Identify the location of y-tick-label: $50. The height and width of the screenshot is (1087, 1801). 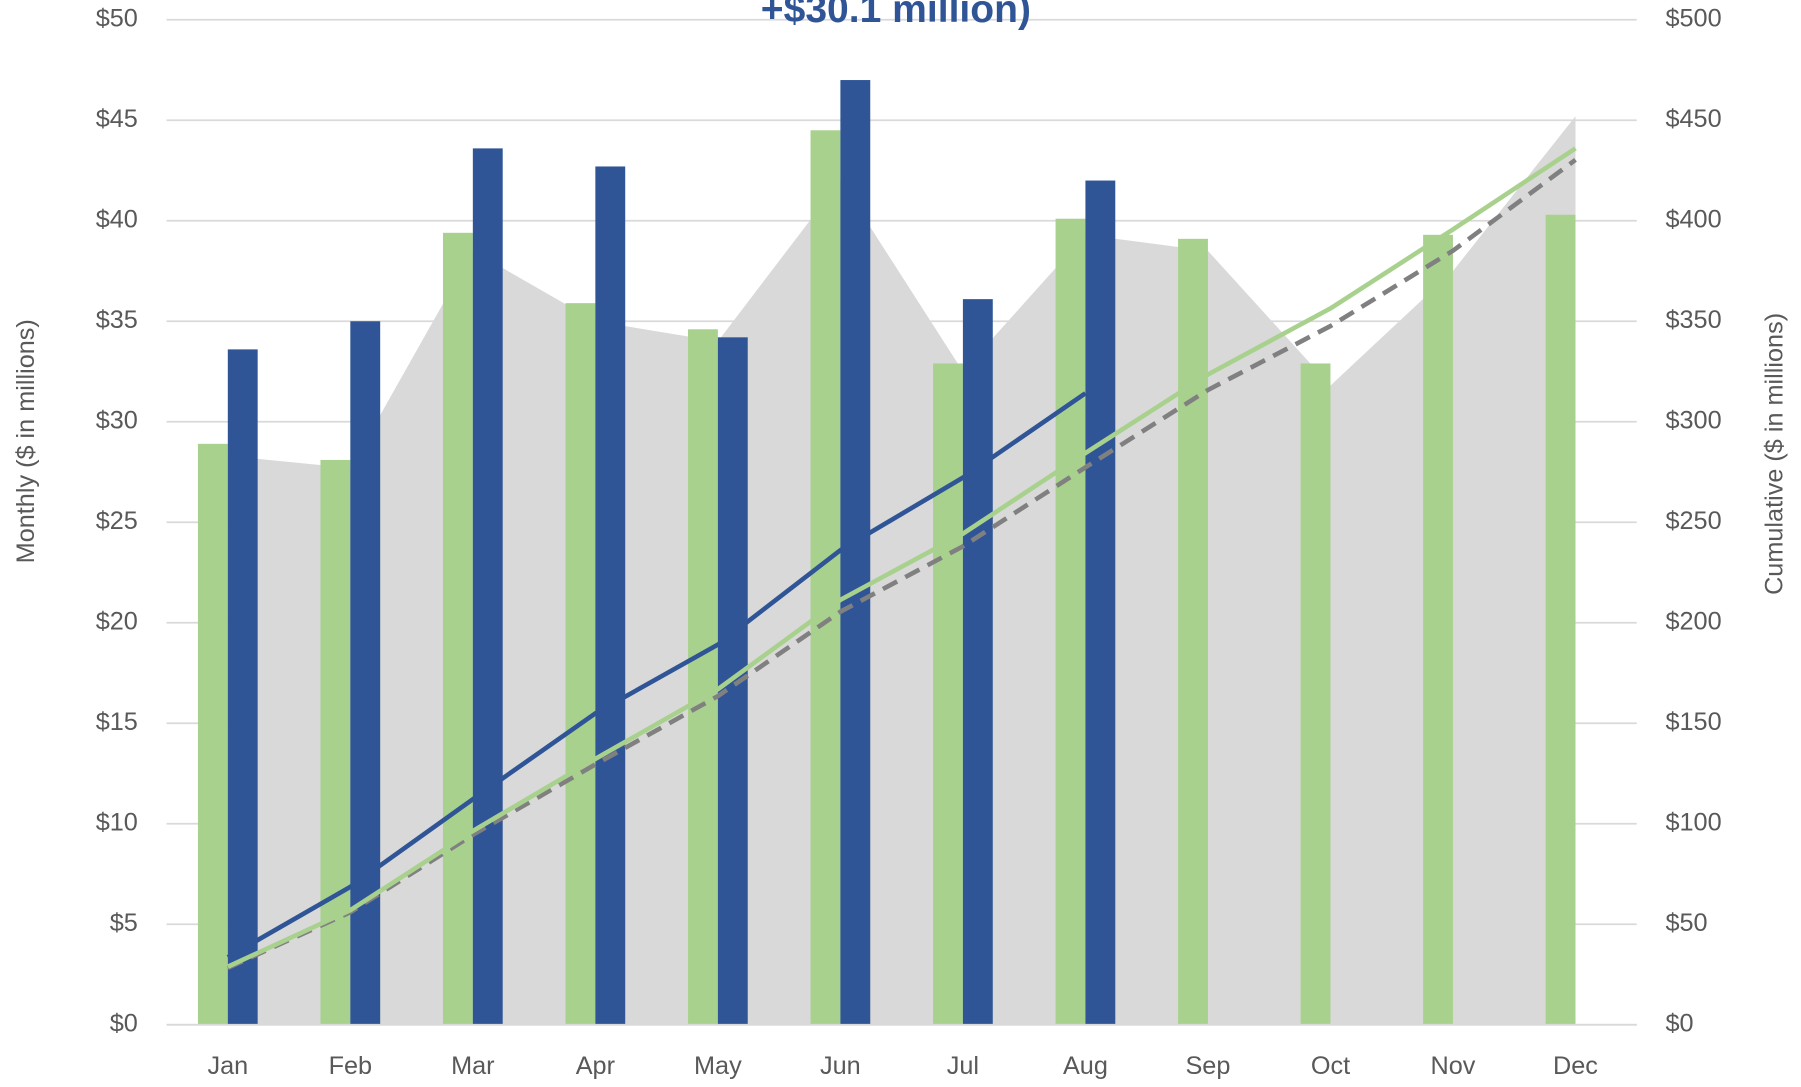
(117, 18).